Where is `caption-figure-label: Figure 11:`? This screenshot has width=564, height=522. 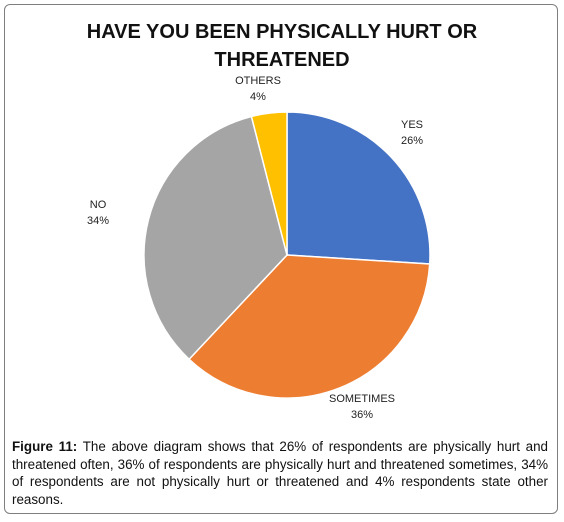
caption-figure-label: Figure 11: is located at coordinates (45, 446).